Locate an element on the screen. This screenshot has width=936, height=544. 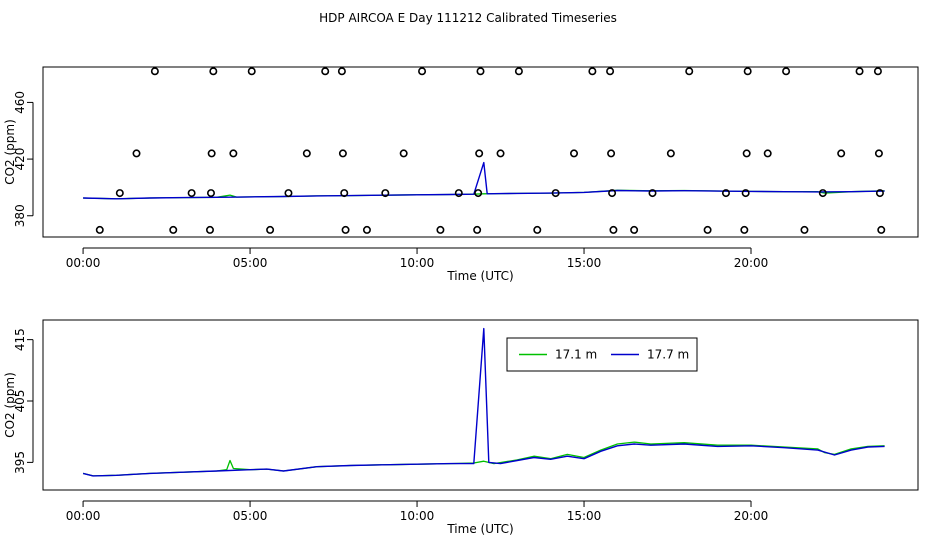
top-panel-y-axis-label: CO2 (ppm) is located at coordinates (10, 152).